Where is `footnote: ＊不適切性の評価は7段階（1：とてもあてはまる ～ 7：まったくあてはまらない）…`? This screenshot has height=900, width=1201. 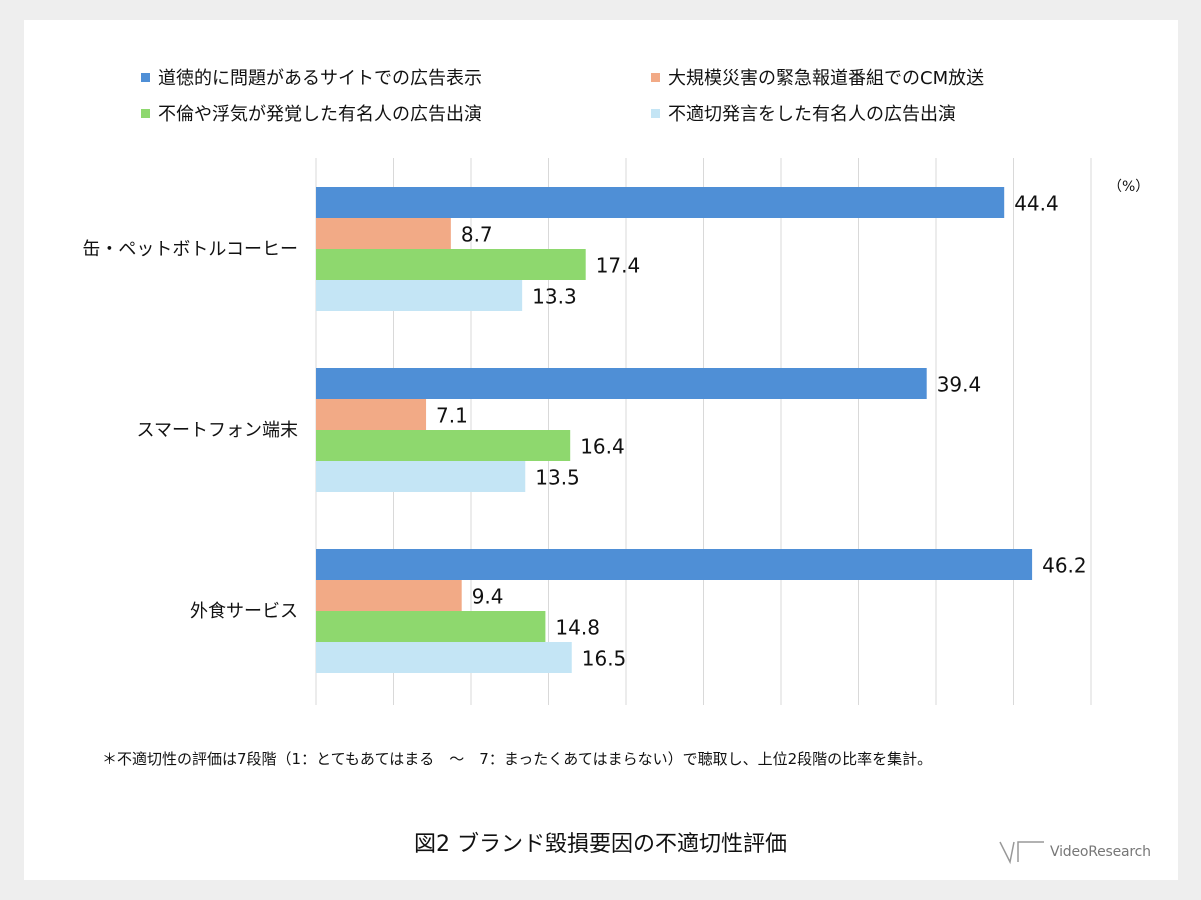 footnote: ＊不適切性の評価は7段階（1：とてもあてはまる ～ 7：まったくあてはまらない）… is located at coordinates (517, 759).